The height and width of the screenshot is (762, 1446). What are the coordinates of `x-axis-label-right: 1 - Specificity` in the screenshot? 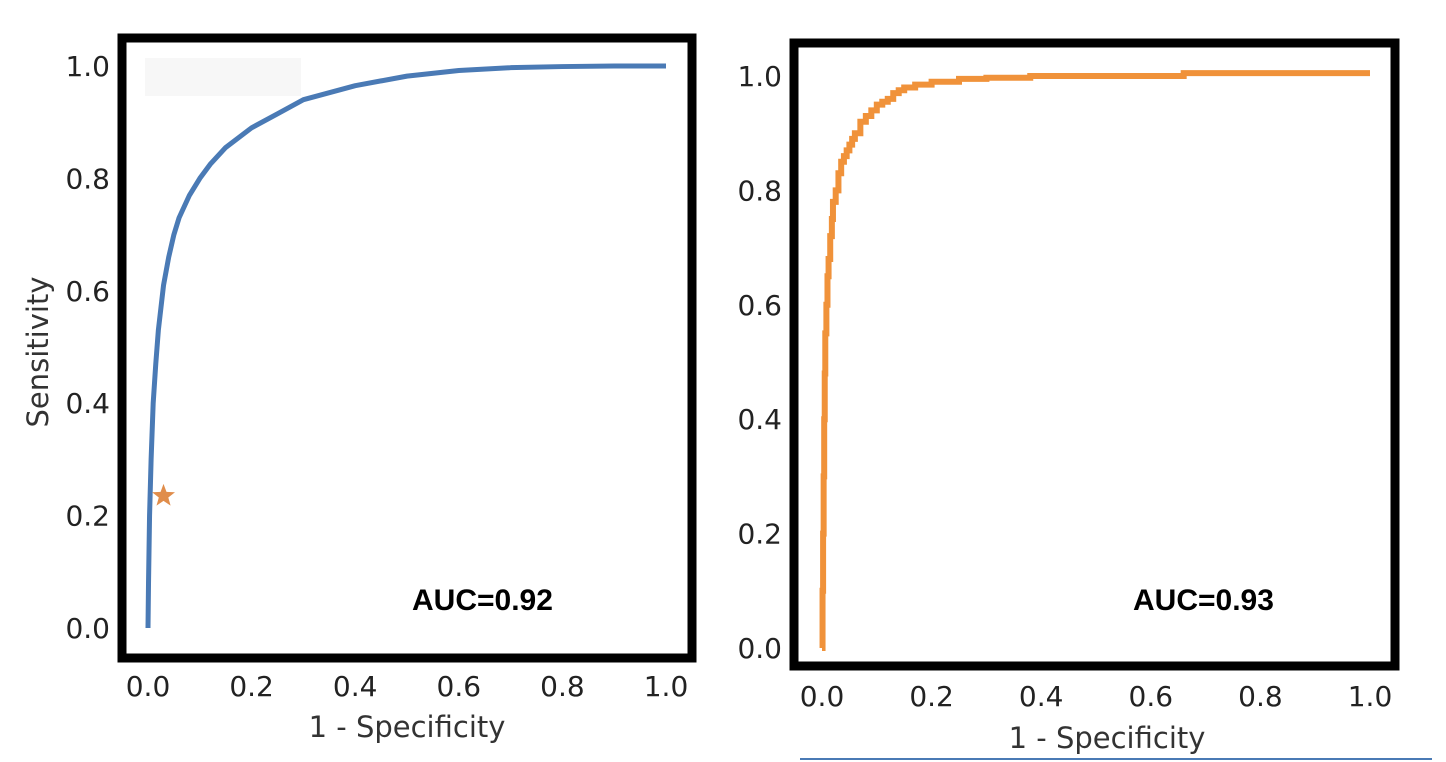 It's located at (1107, 738).